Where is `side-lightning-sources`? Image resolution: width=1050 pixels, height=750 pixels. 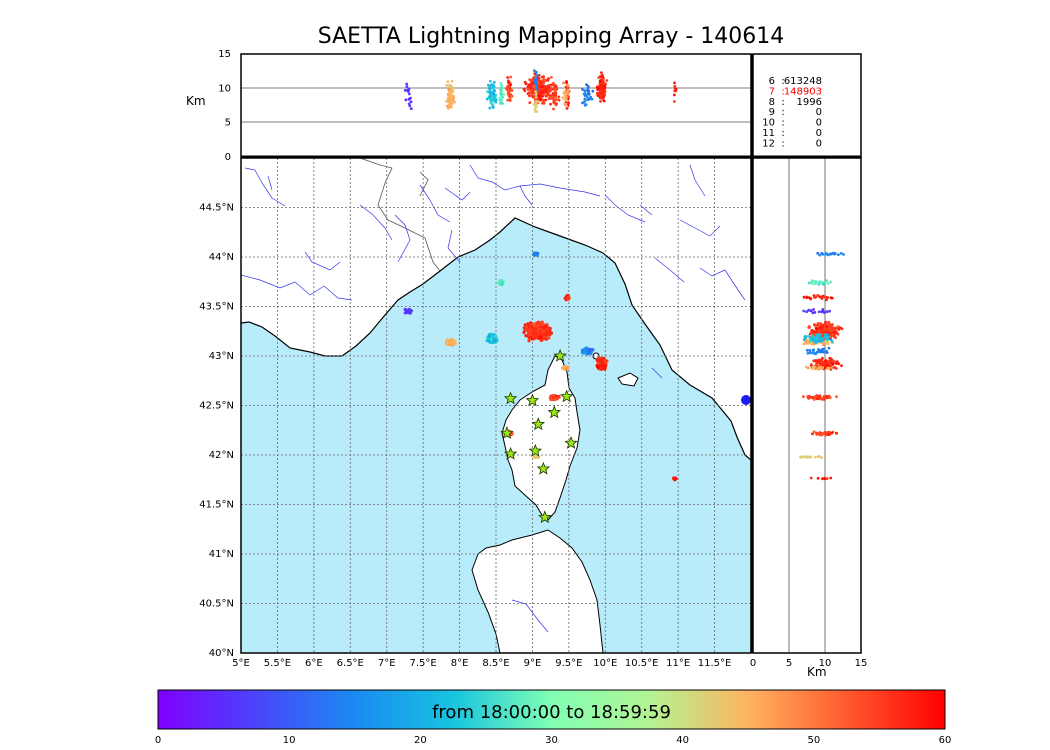
side-lightning-sources is located at coordinates (822, 366).